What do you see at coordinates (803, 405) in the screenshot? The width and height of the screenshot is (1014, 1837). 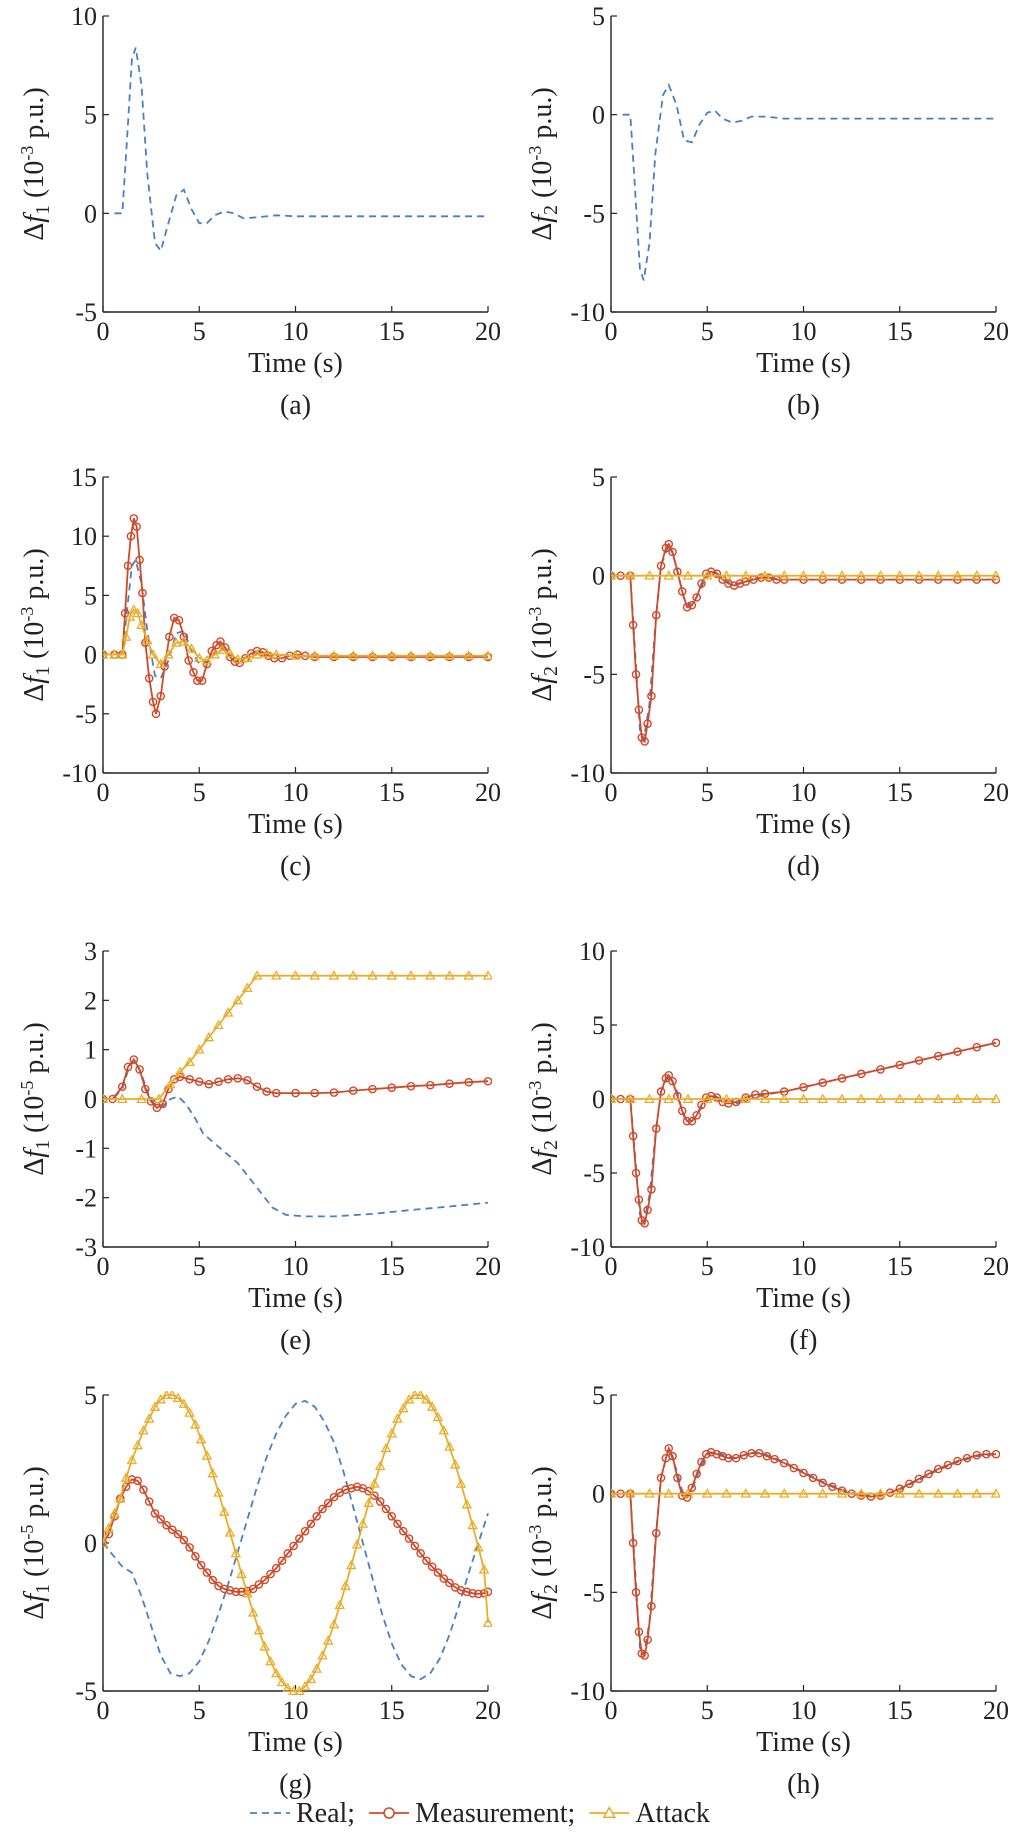 I see `panel-label: (b)` at bounding box center [803, 405].